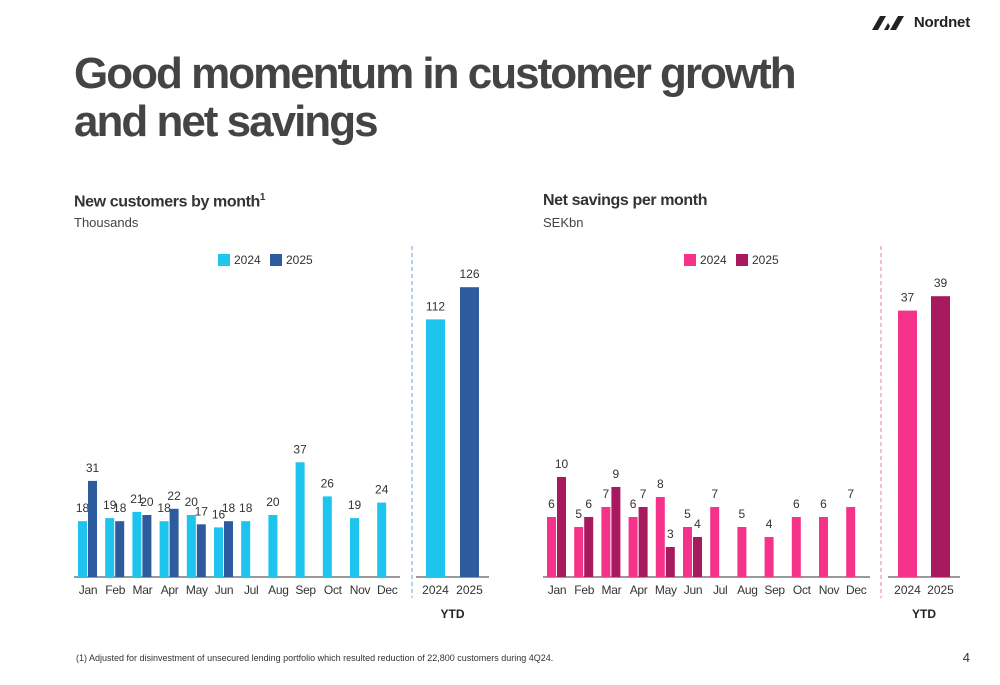  What do you see at coordinates (851, 542) in the screenshot?
I see `chart2-bar-2024-dec` at bounding box center [851, 542].